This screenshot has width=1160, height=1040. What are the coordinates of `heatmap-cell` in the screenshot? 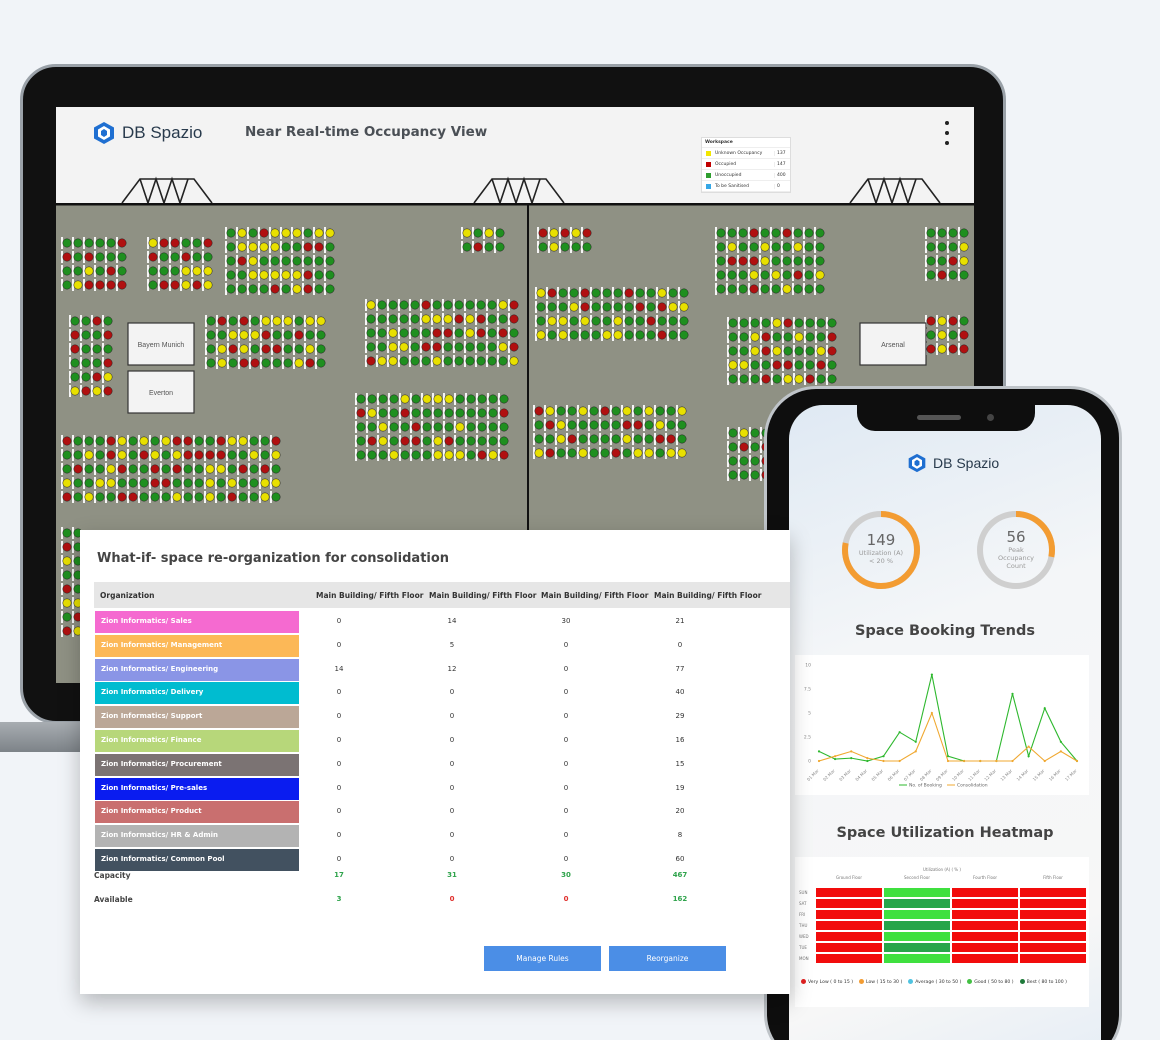 It's located at (1053, 903).